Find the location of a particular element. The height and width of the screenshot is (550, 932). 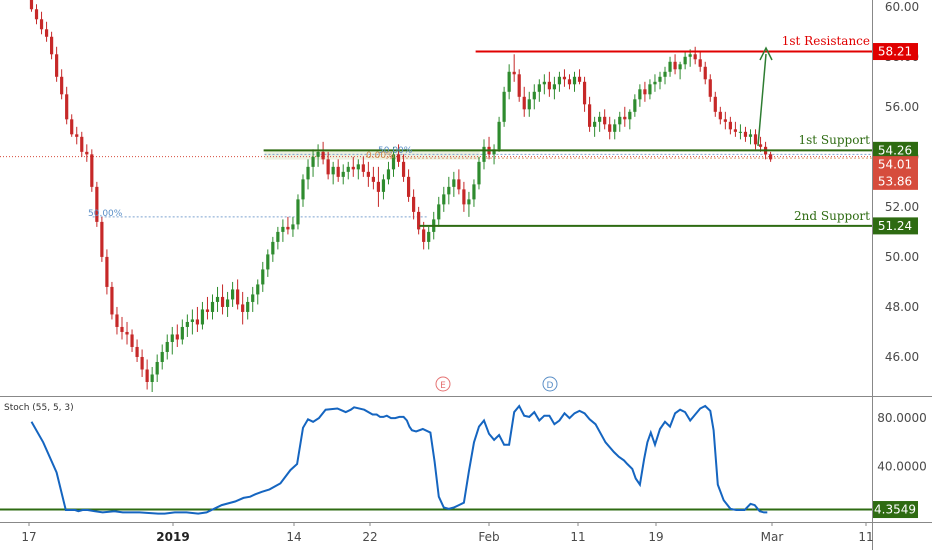

date-axis: 17 2019 14 22 Feb 11 19 Mar 11 is located at coordinates (447, 533).